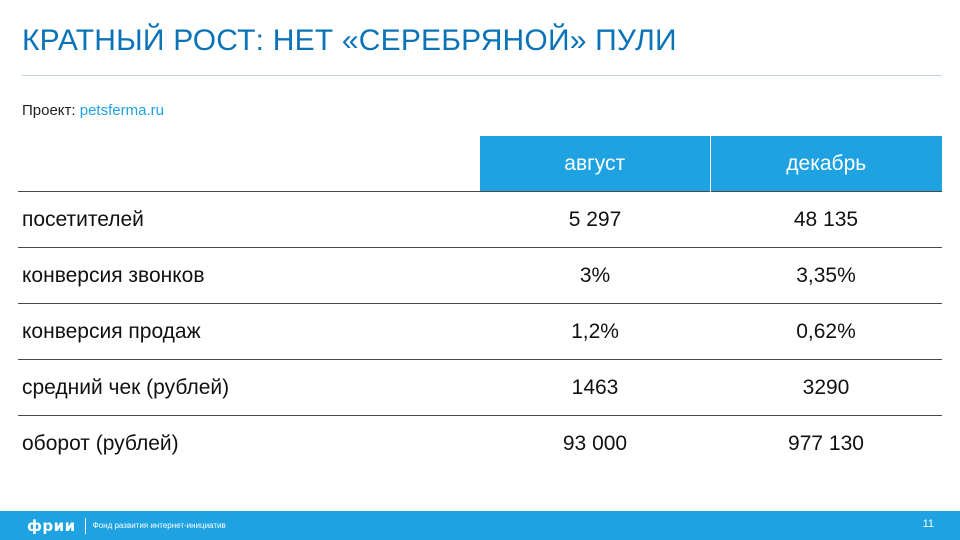 The height and width of the screenshot is (540, 960). What do you see at coordinates (826, 275) in the screenshot?
I see `cell-december: 3,35%` at bounding box center [826, 275].